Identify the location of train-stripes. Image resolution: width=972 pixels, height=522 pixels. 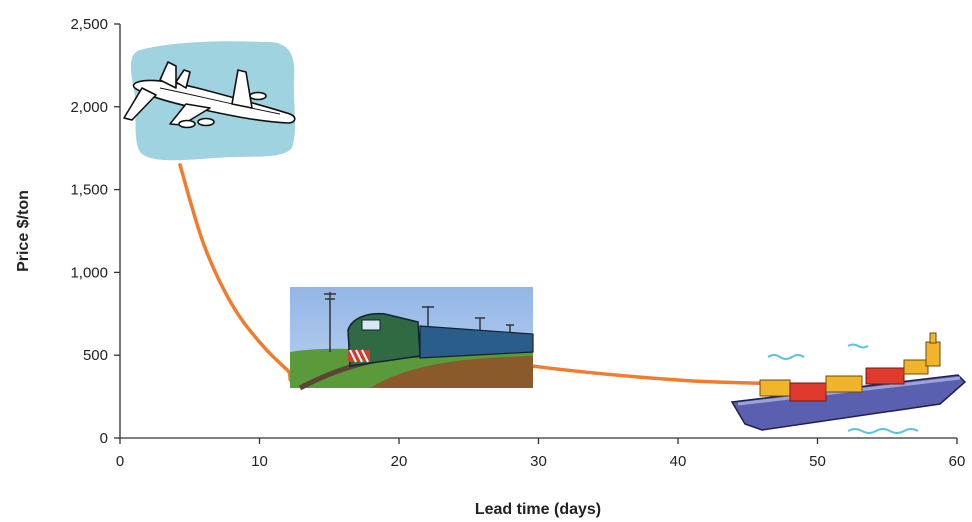
(359, 356).